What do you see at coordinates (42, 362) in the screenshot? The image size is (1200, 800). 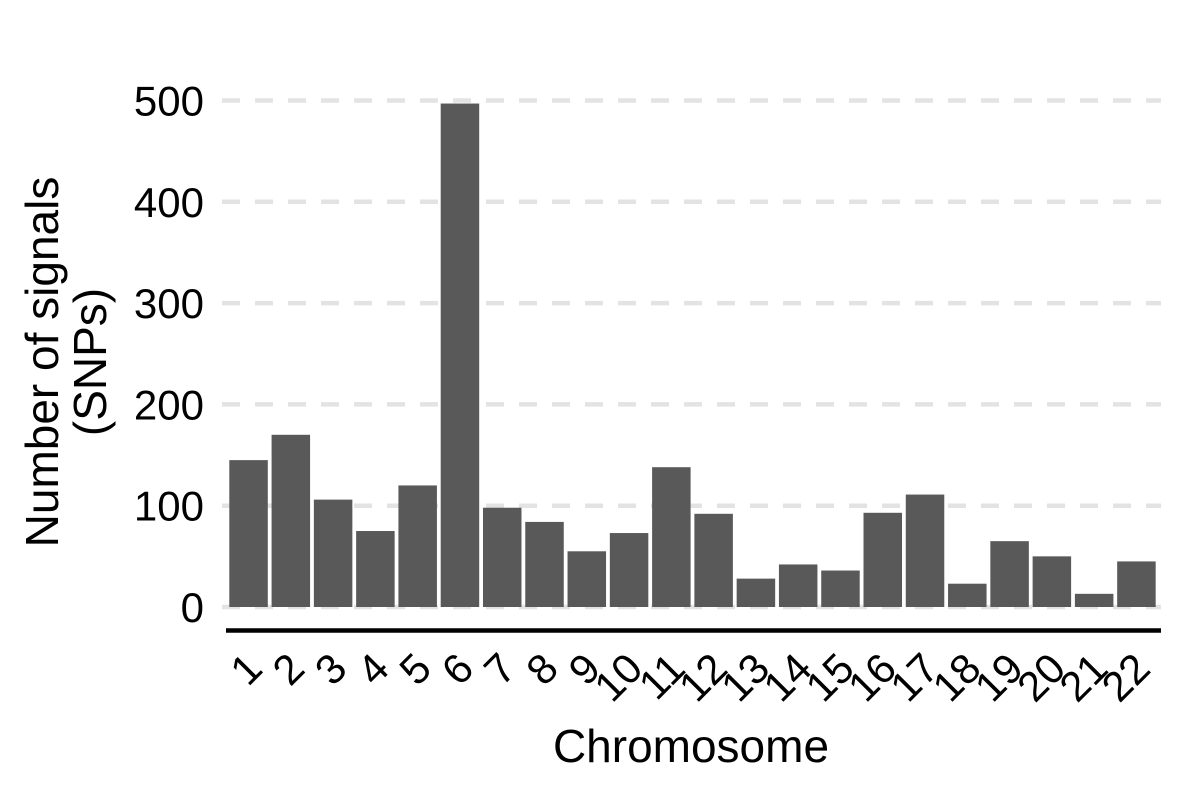 I see `y-axis-title-line1: Number of signals` at bounding box center [42, 362].